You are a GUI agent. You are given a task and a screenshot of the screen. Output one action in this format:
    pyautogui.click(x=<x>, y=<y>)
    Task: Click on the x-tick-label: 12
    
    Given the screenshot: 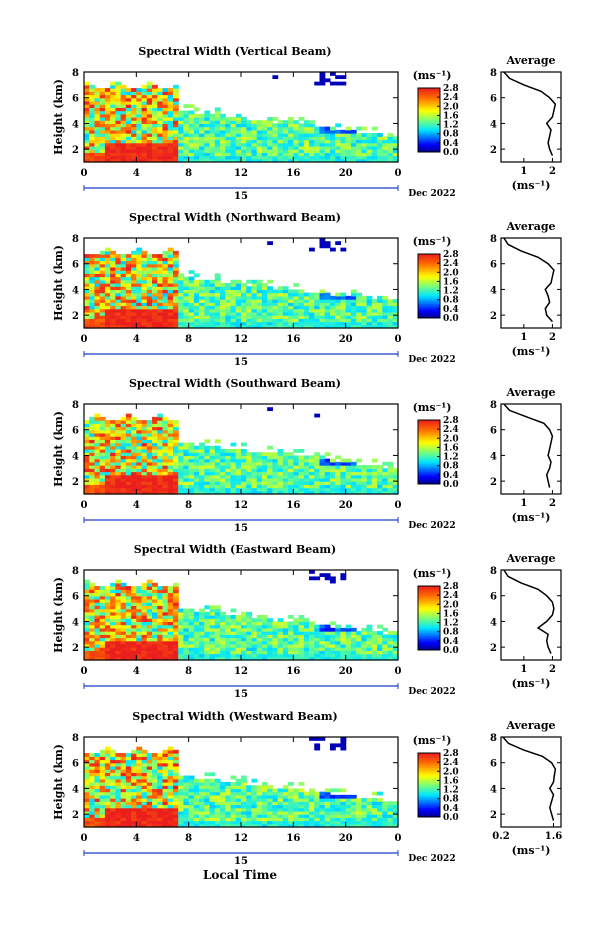 What is the action you would take?
    pyautogui.click(x=241, y=173)
    